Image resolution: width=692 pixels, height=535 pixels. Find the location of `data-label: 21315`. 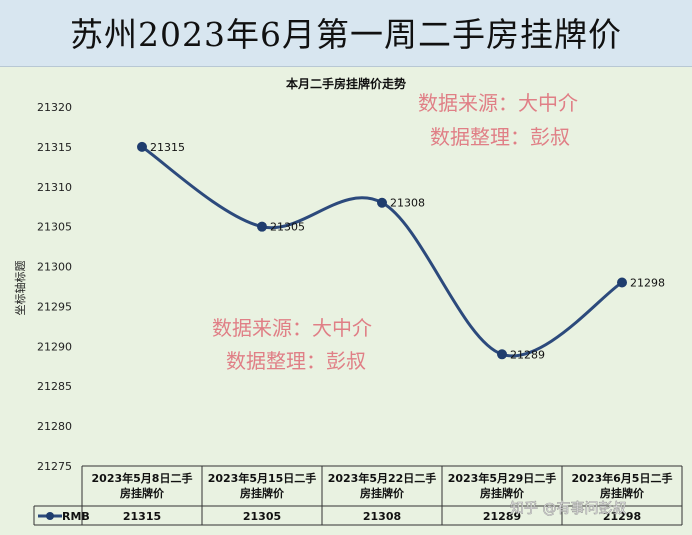

data-label: 21315 is located at coordinates (167, 147).